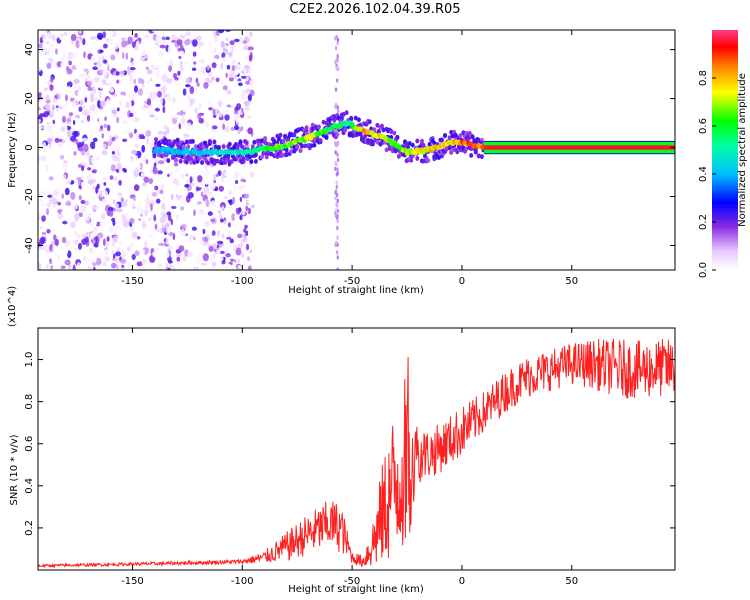 Image resolution: width=750 pixels, height=600 pixels. Describe the element at coordinates (132, 581) in the screenshot. I see `snr-x-tick-label: -150` at that location.